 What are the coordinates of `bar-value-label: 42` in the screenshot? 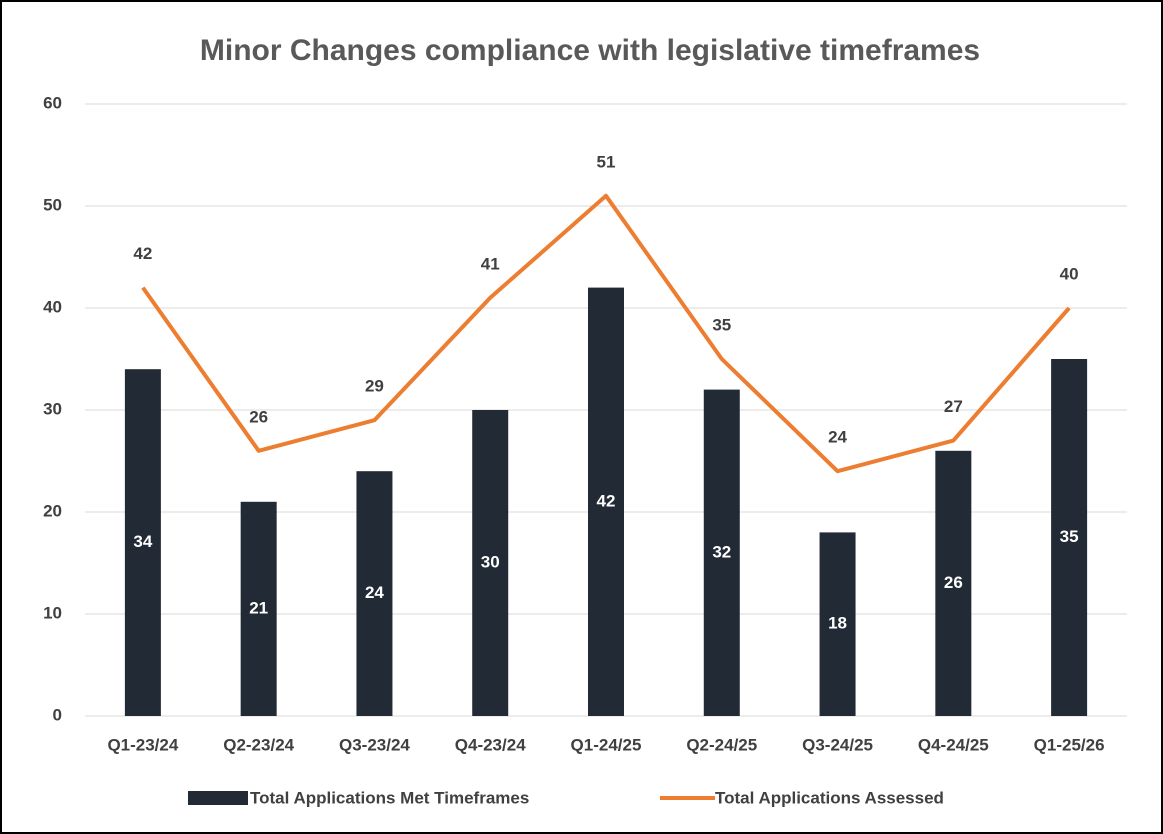 It's located at (606, 500).